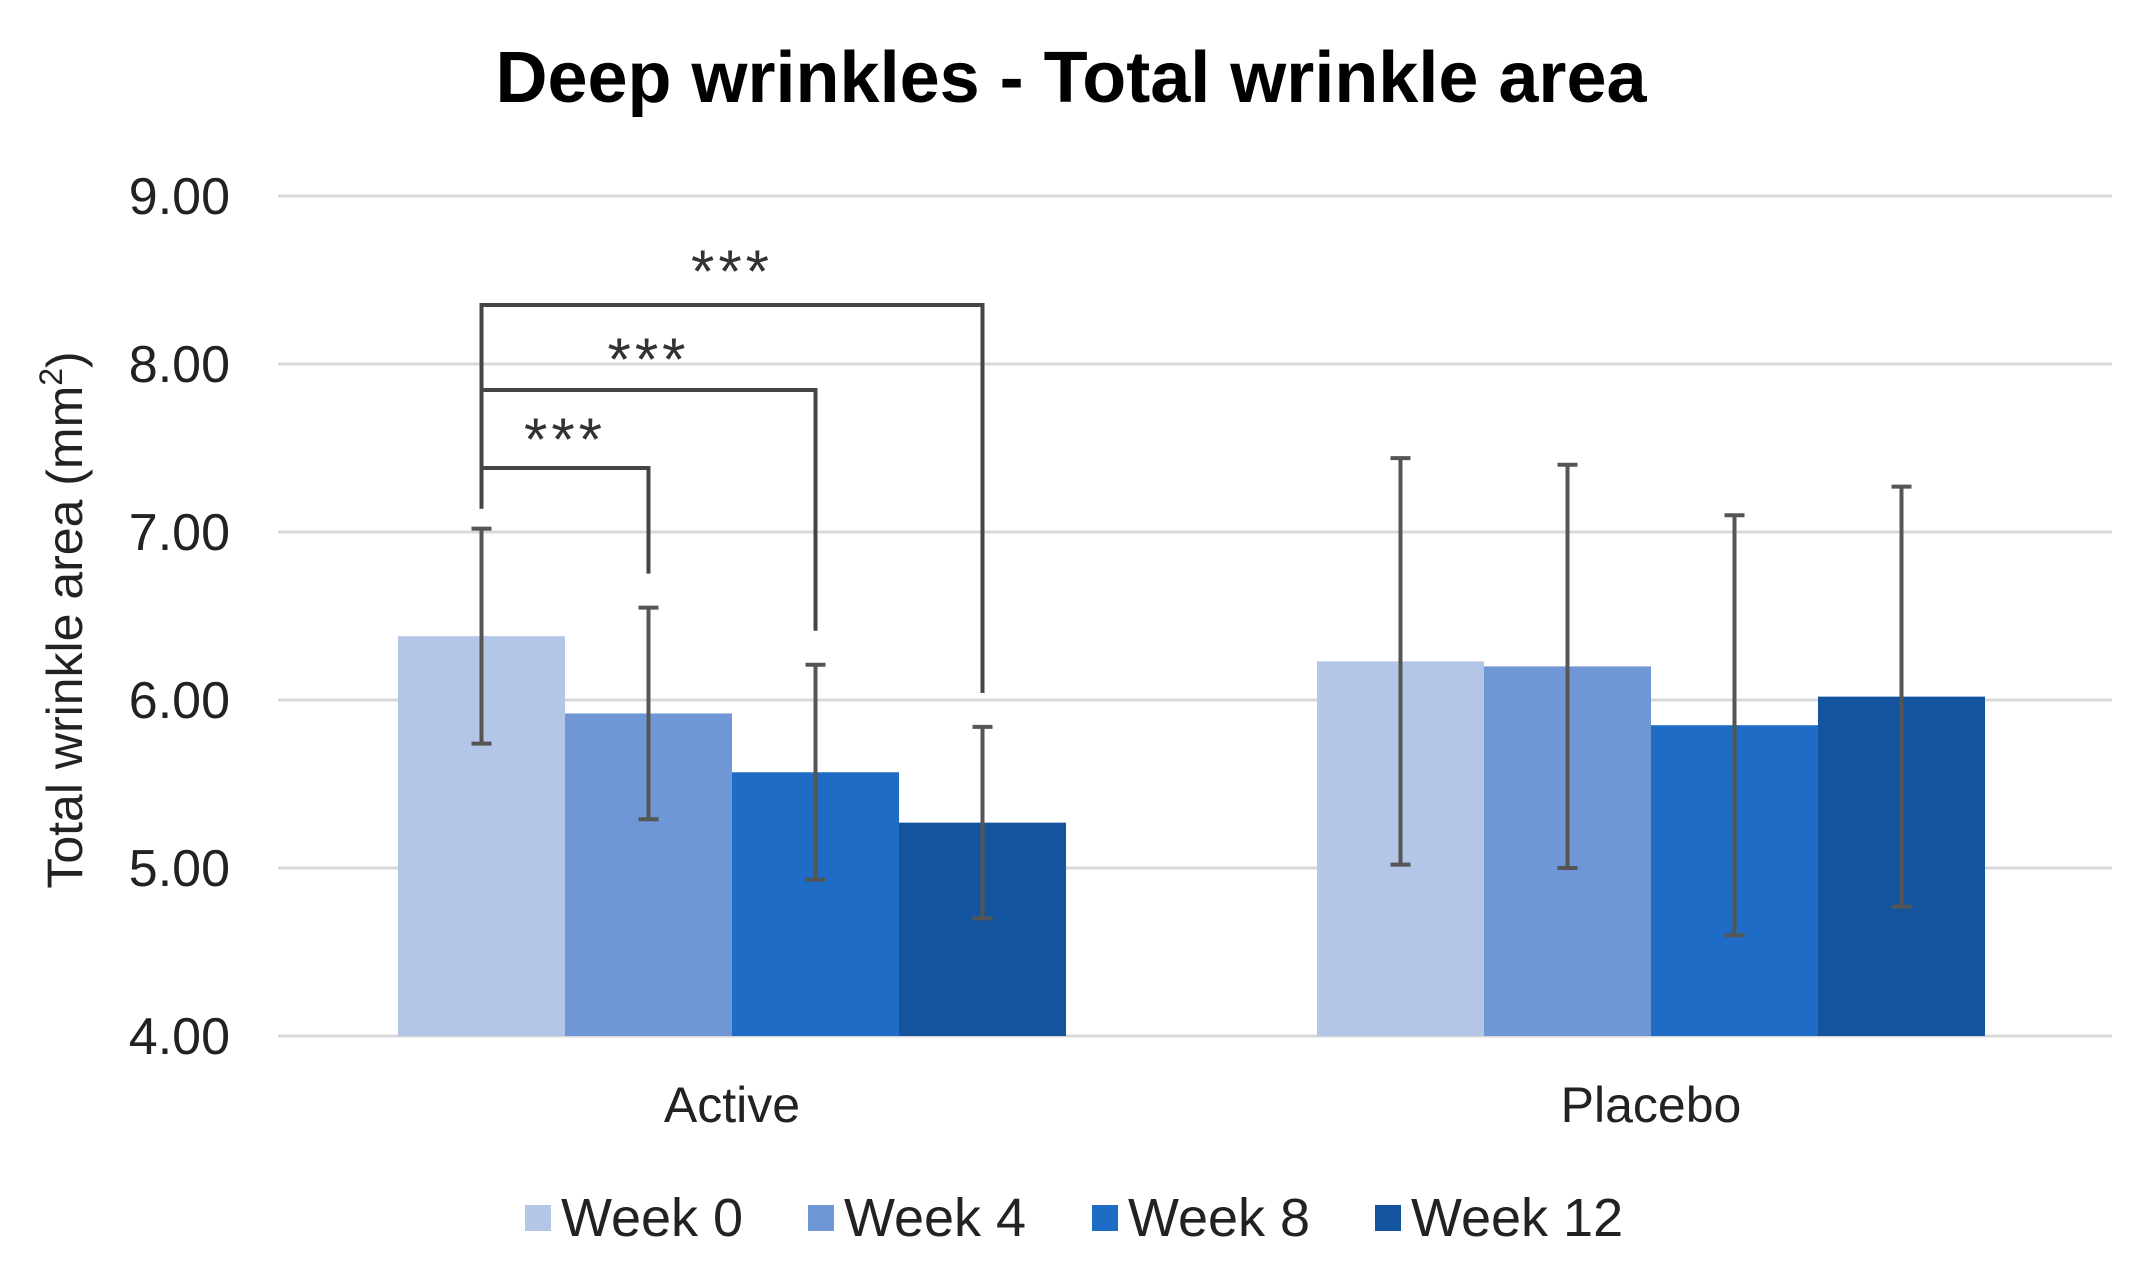  I want to click on legend-label: Week 4, so click(935, 1218).